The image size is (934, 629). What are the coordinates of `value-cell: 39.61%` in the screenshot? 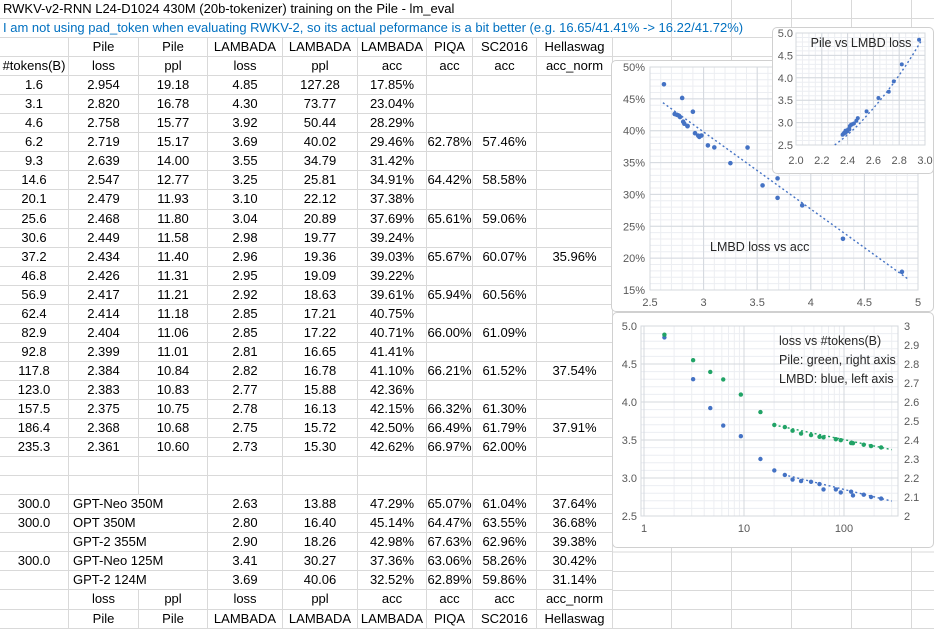 It's located at (392, 295).